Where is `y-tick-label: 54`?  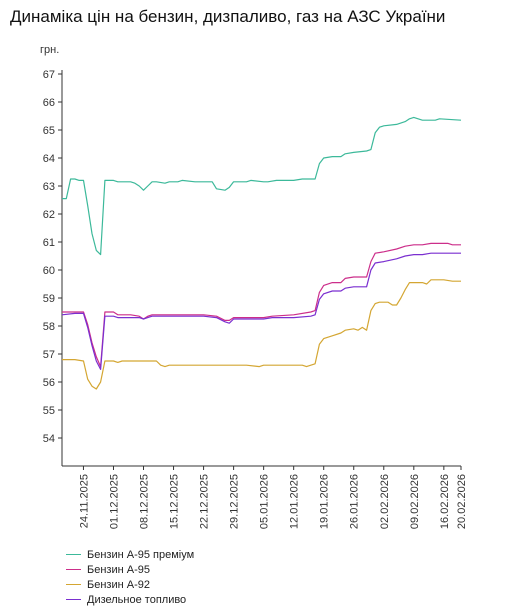
y-tick-label: 54 is located at coordinates (49, 439).